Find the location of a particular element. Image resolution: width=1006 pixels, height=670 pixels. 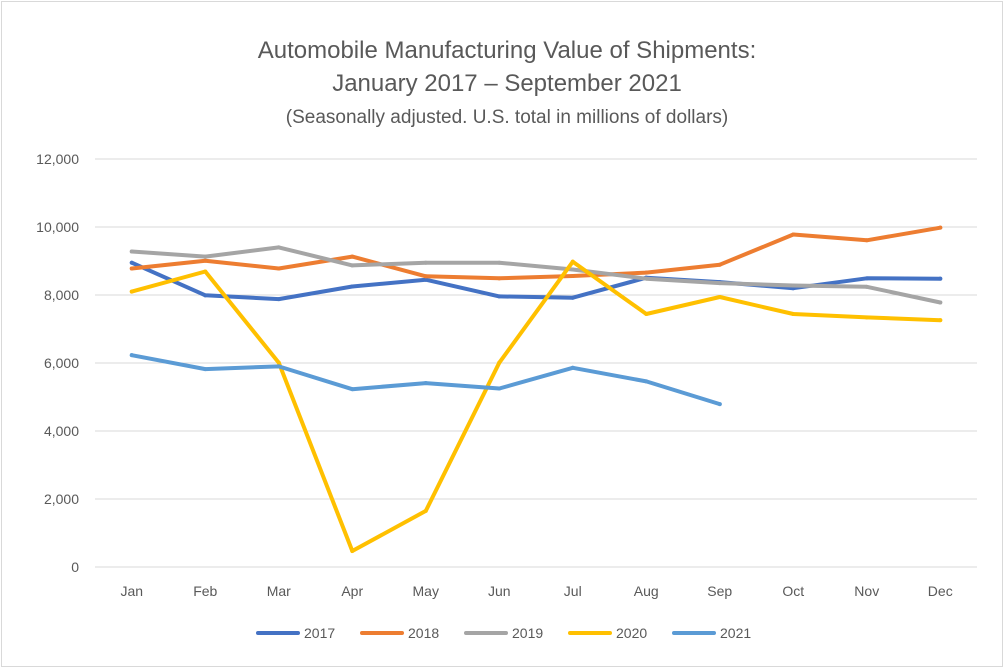

y-tick-label: 0 is located at coordinates (75, 567).